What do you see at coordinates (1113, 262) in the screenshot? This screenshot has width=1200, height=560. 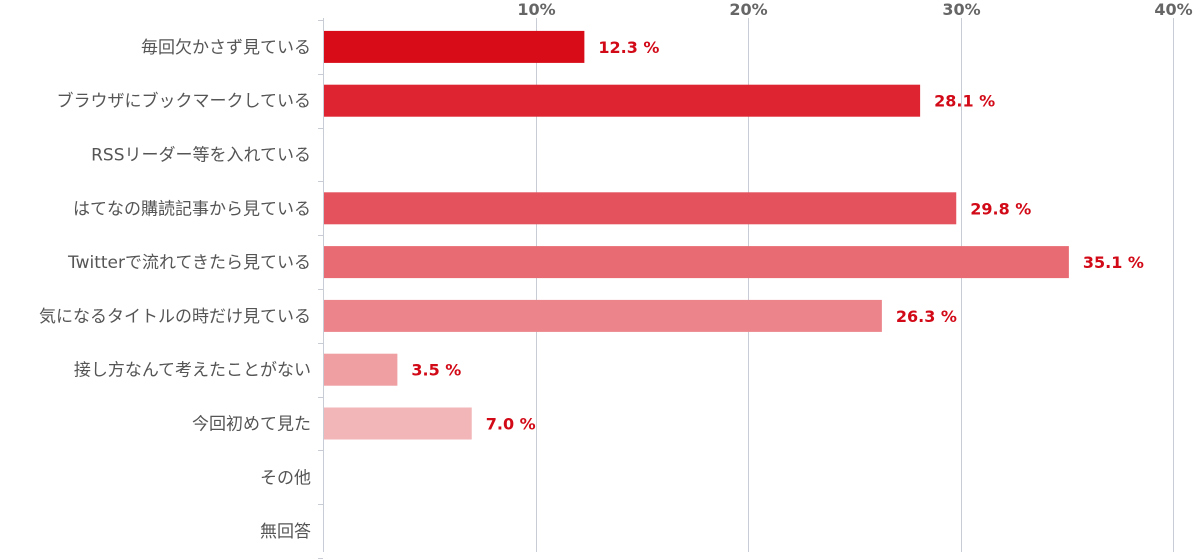 I see `data-label: 35.1 %` at bounding box center [1113, 262].